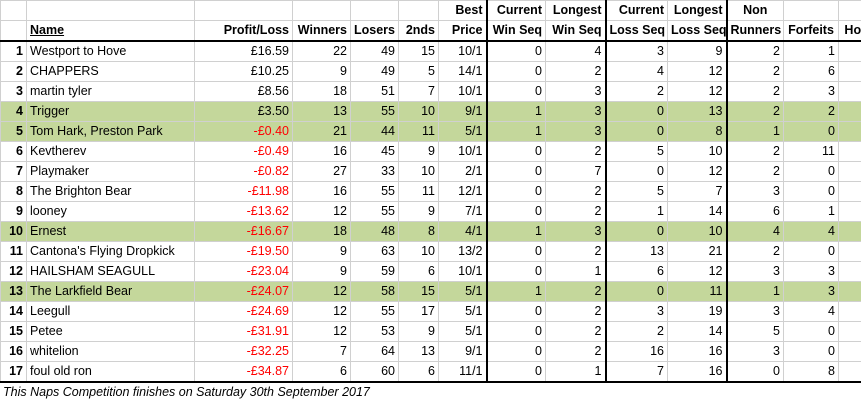  Describe the element at coordinates (755, 351) in the screenshot. I see `cell-non-runners: 3` at that location.